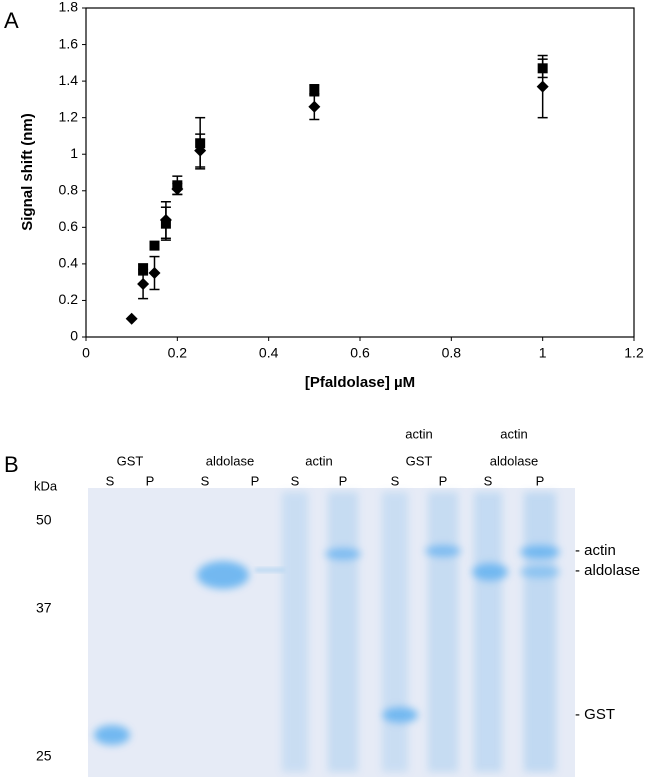 The height and width of the screenshot is (777, 666). What do you see at coordinates (69, 80) in the screenshot?
I see `y-tick-label: 1.4` at bounding box center [69, 80].